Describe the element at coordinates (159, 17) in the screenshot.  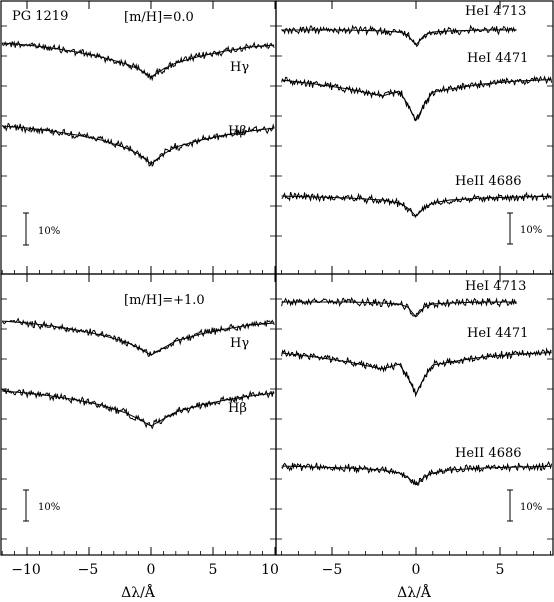
I see `annotation-top-left: [m/H]=0.0` at that location.